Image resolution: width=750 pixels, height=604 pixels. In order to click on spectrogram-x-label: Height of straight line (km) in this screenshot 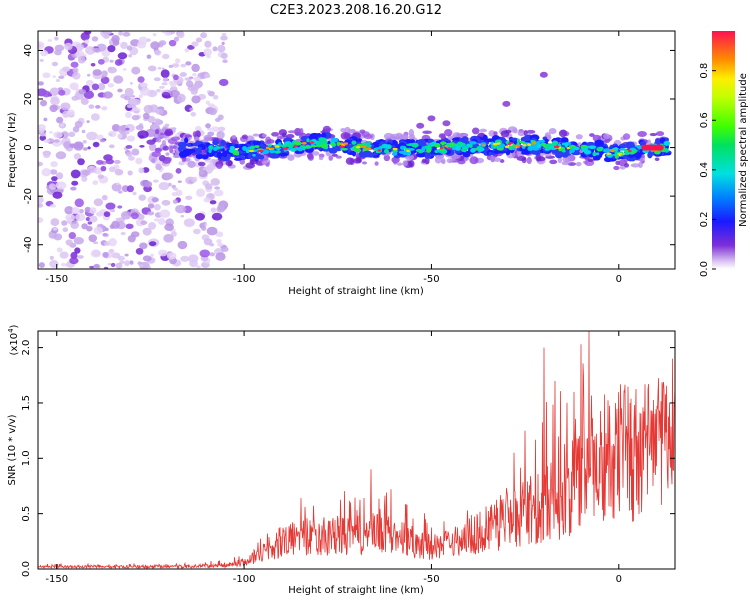, I will do `click(356, 291)`.